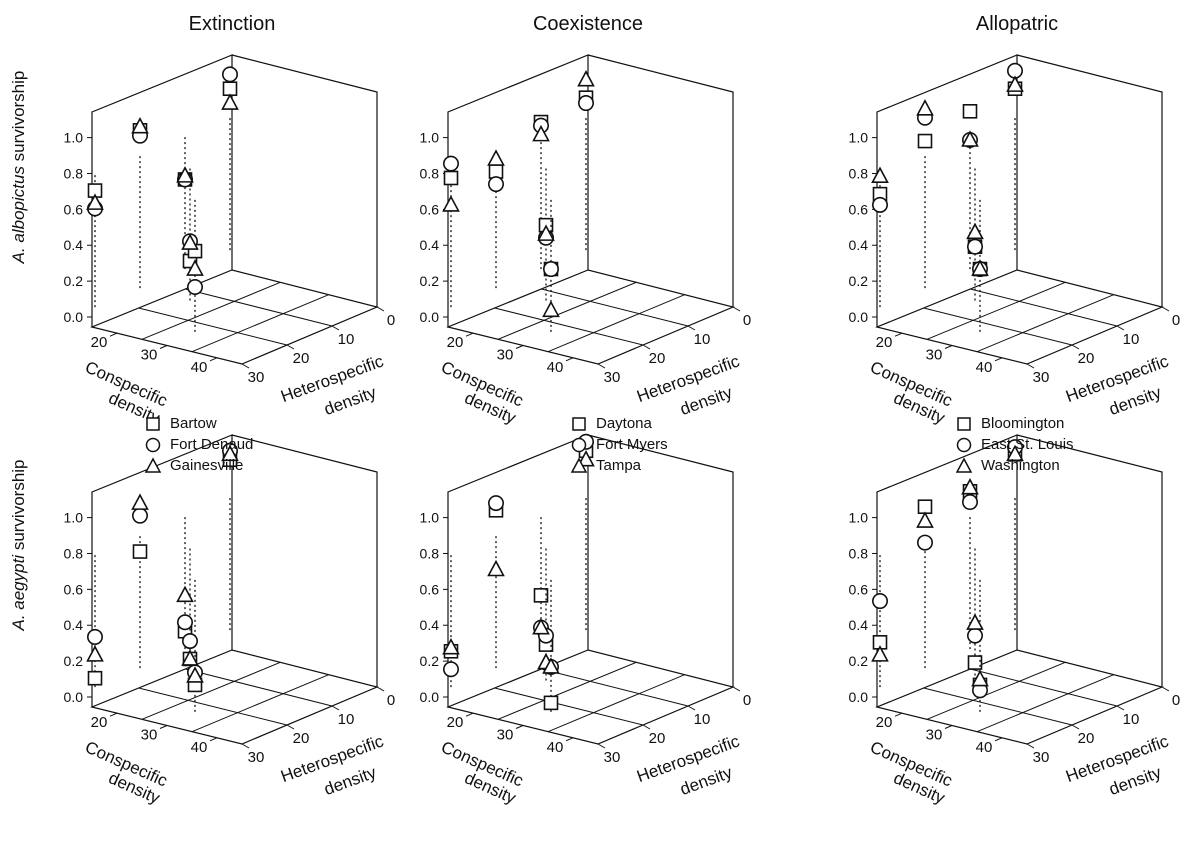  What do you see at coordinates (619, 423) in the screenshot?
I see `legend-item: Daytona` at bounding box center [619, 423].